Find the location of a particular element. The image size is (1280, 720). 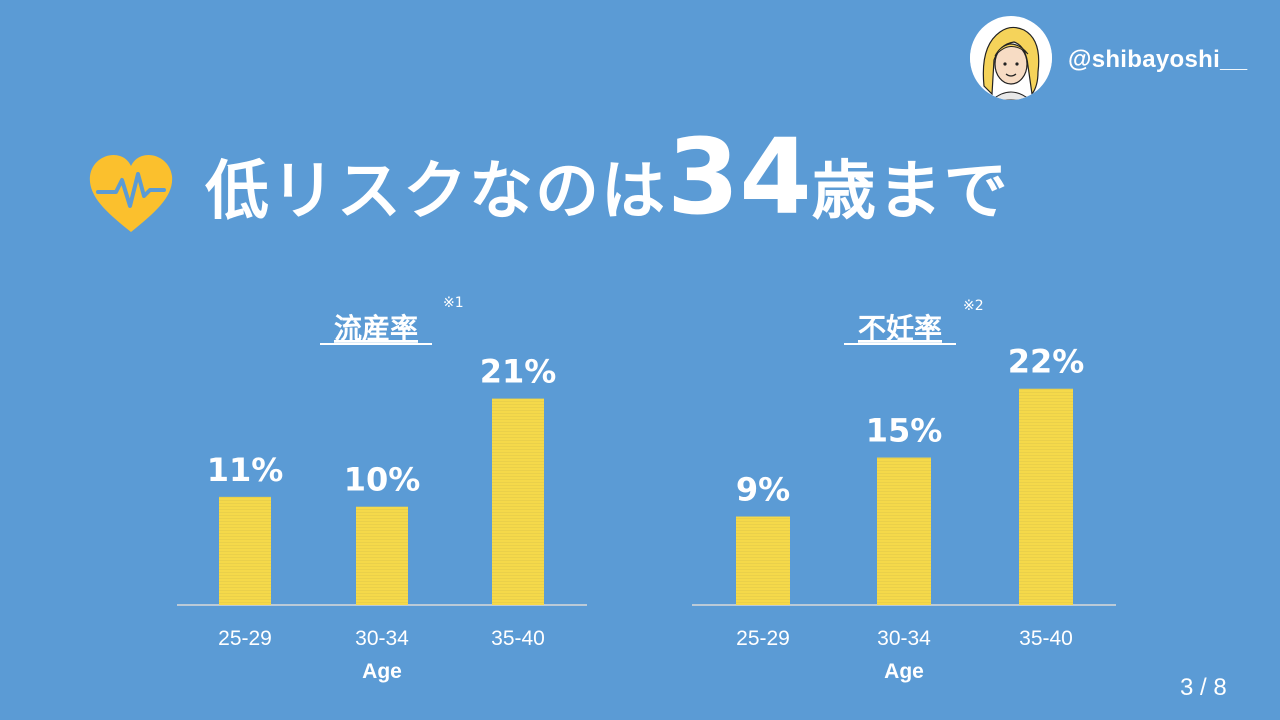

page-title: 低リスクなのは 34 歳まで is located at coordinates (607, 180).